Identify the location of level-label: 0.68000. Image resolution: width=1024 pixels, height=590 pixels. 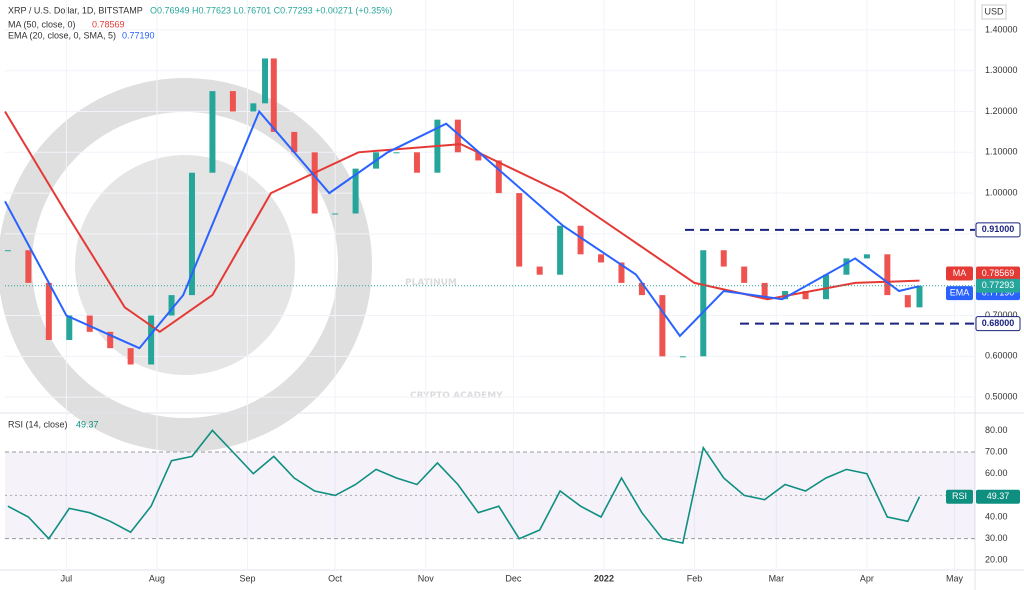
(998, 323).